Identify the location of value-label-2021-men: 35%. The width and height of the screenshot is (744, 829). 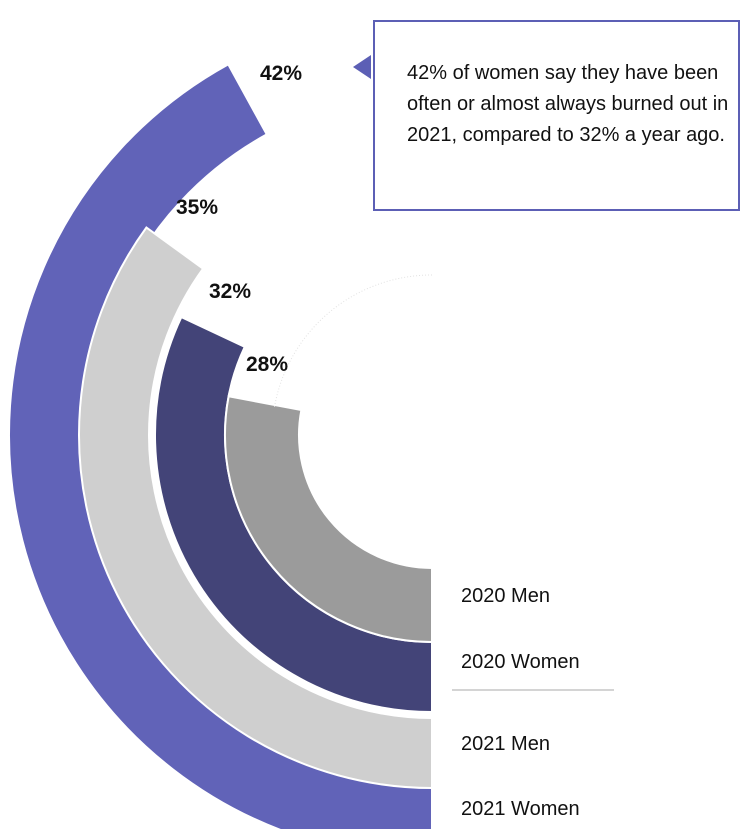
(197, 207).